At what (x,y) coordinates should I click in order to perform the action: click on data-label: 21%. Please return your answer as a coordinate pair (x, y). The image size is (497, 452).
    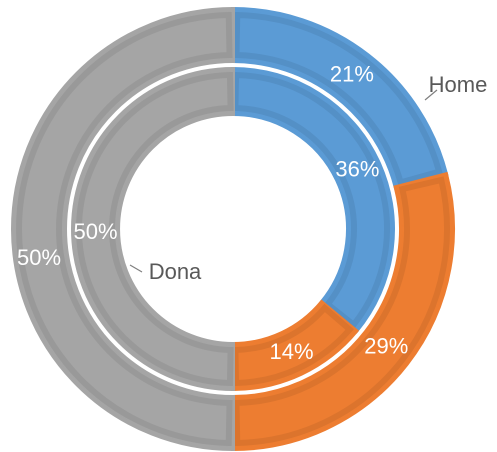
    Looking at the image, I should click on (352, 74).